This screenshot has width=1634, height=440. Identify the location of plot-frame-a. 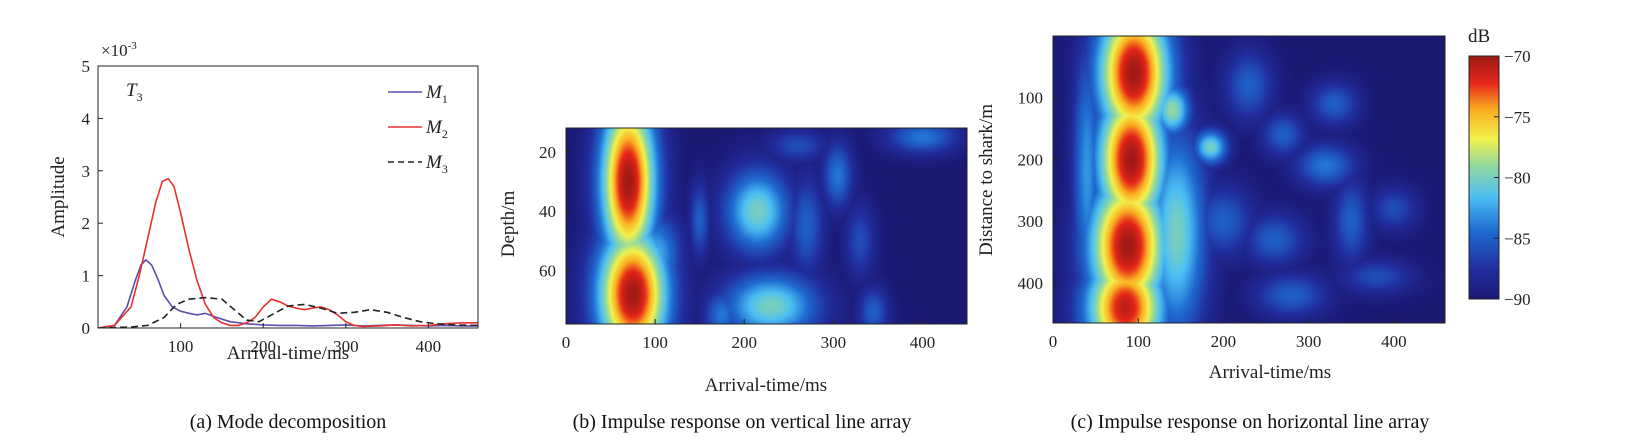
(288, 197).